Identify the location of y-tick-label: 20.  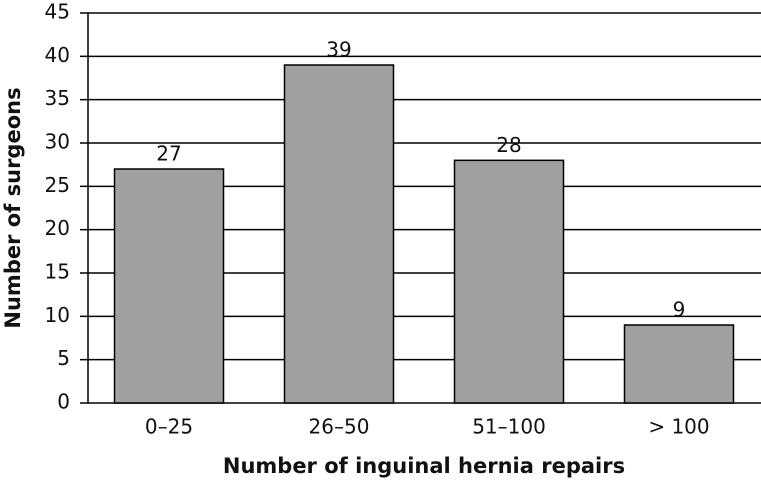
(57, 228).